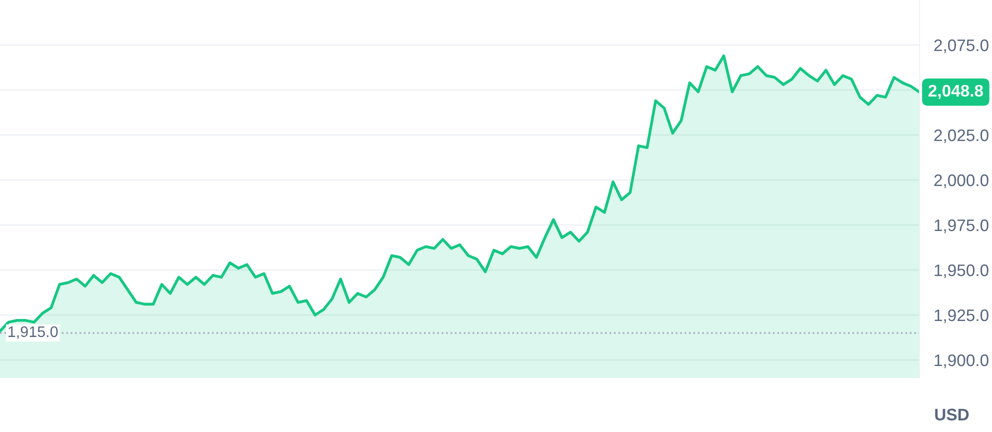 The image size is (992, 432). What do you see at coordinates (961, 271) in the screenshot?
I see `y-tick-label: 1,950.0` at bounding box center [961, 271].